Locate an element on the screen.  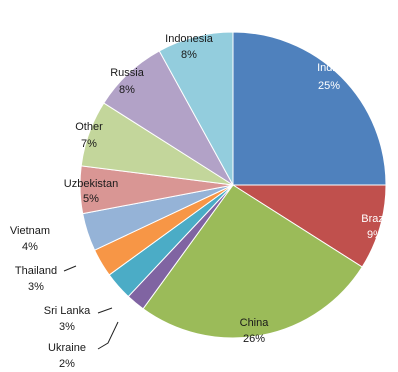
label-name-sri-lanka: Sri Lanka is located at coordinates (67, 311).